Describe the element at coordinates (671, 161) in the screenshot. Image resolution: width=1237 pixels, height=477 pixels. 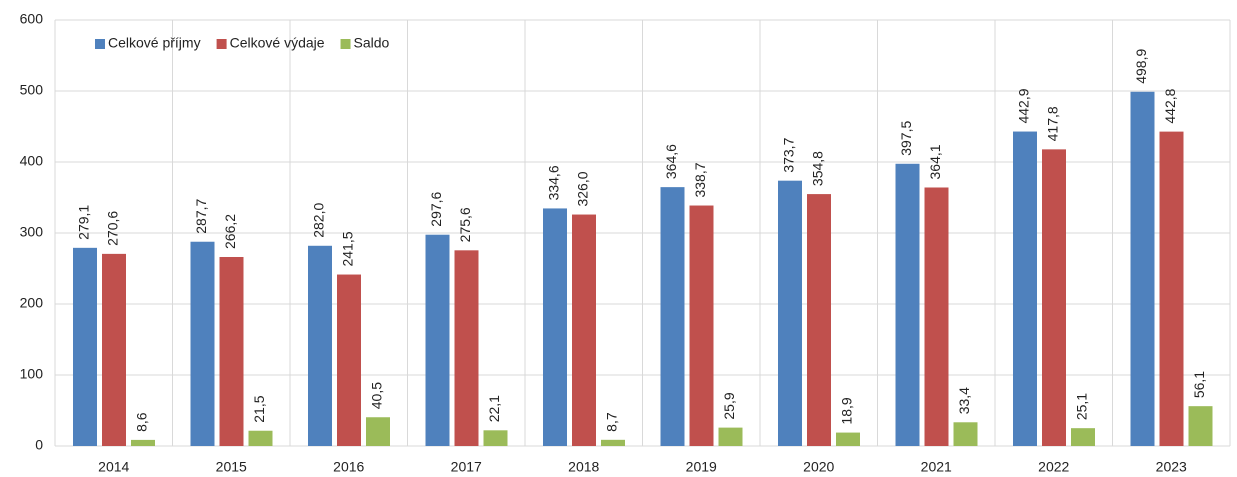
I see `data-label: 364,6` at that location.